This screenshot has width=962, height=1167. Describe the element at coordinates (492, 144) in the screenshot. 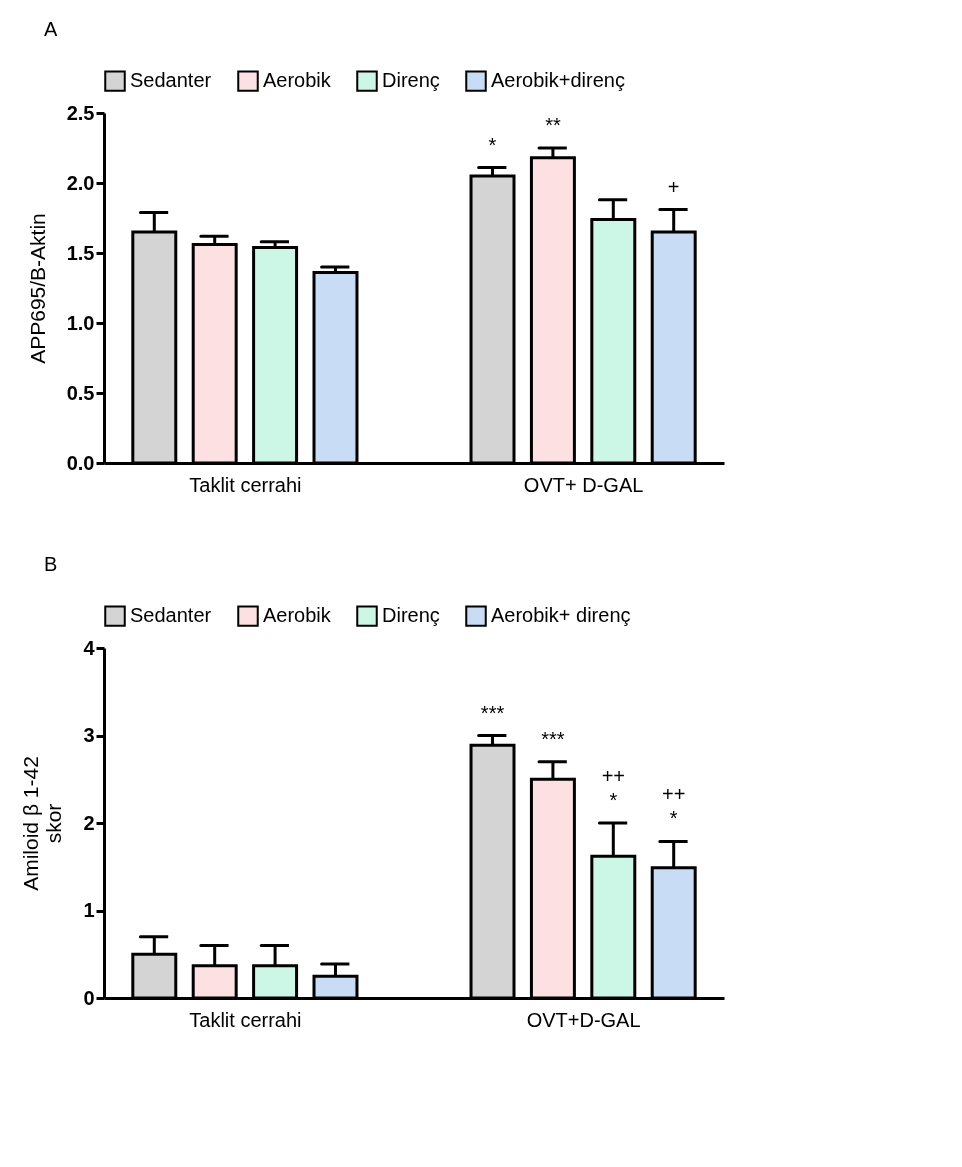

I see `data-label: *` at that location.